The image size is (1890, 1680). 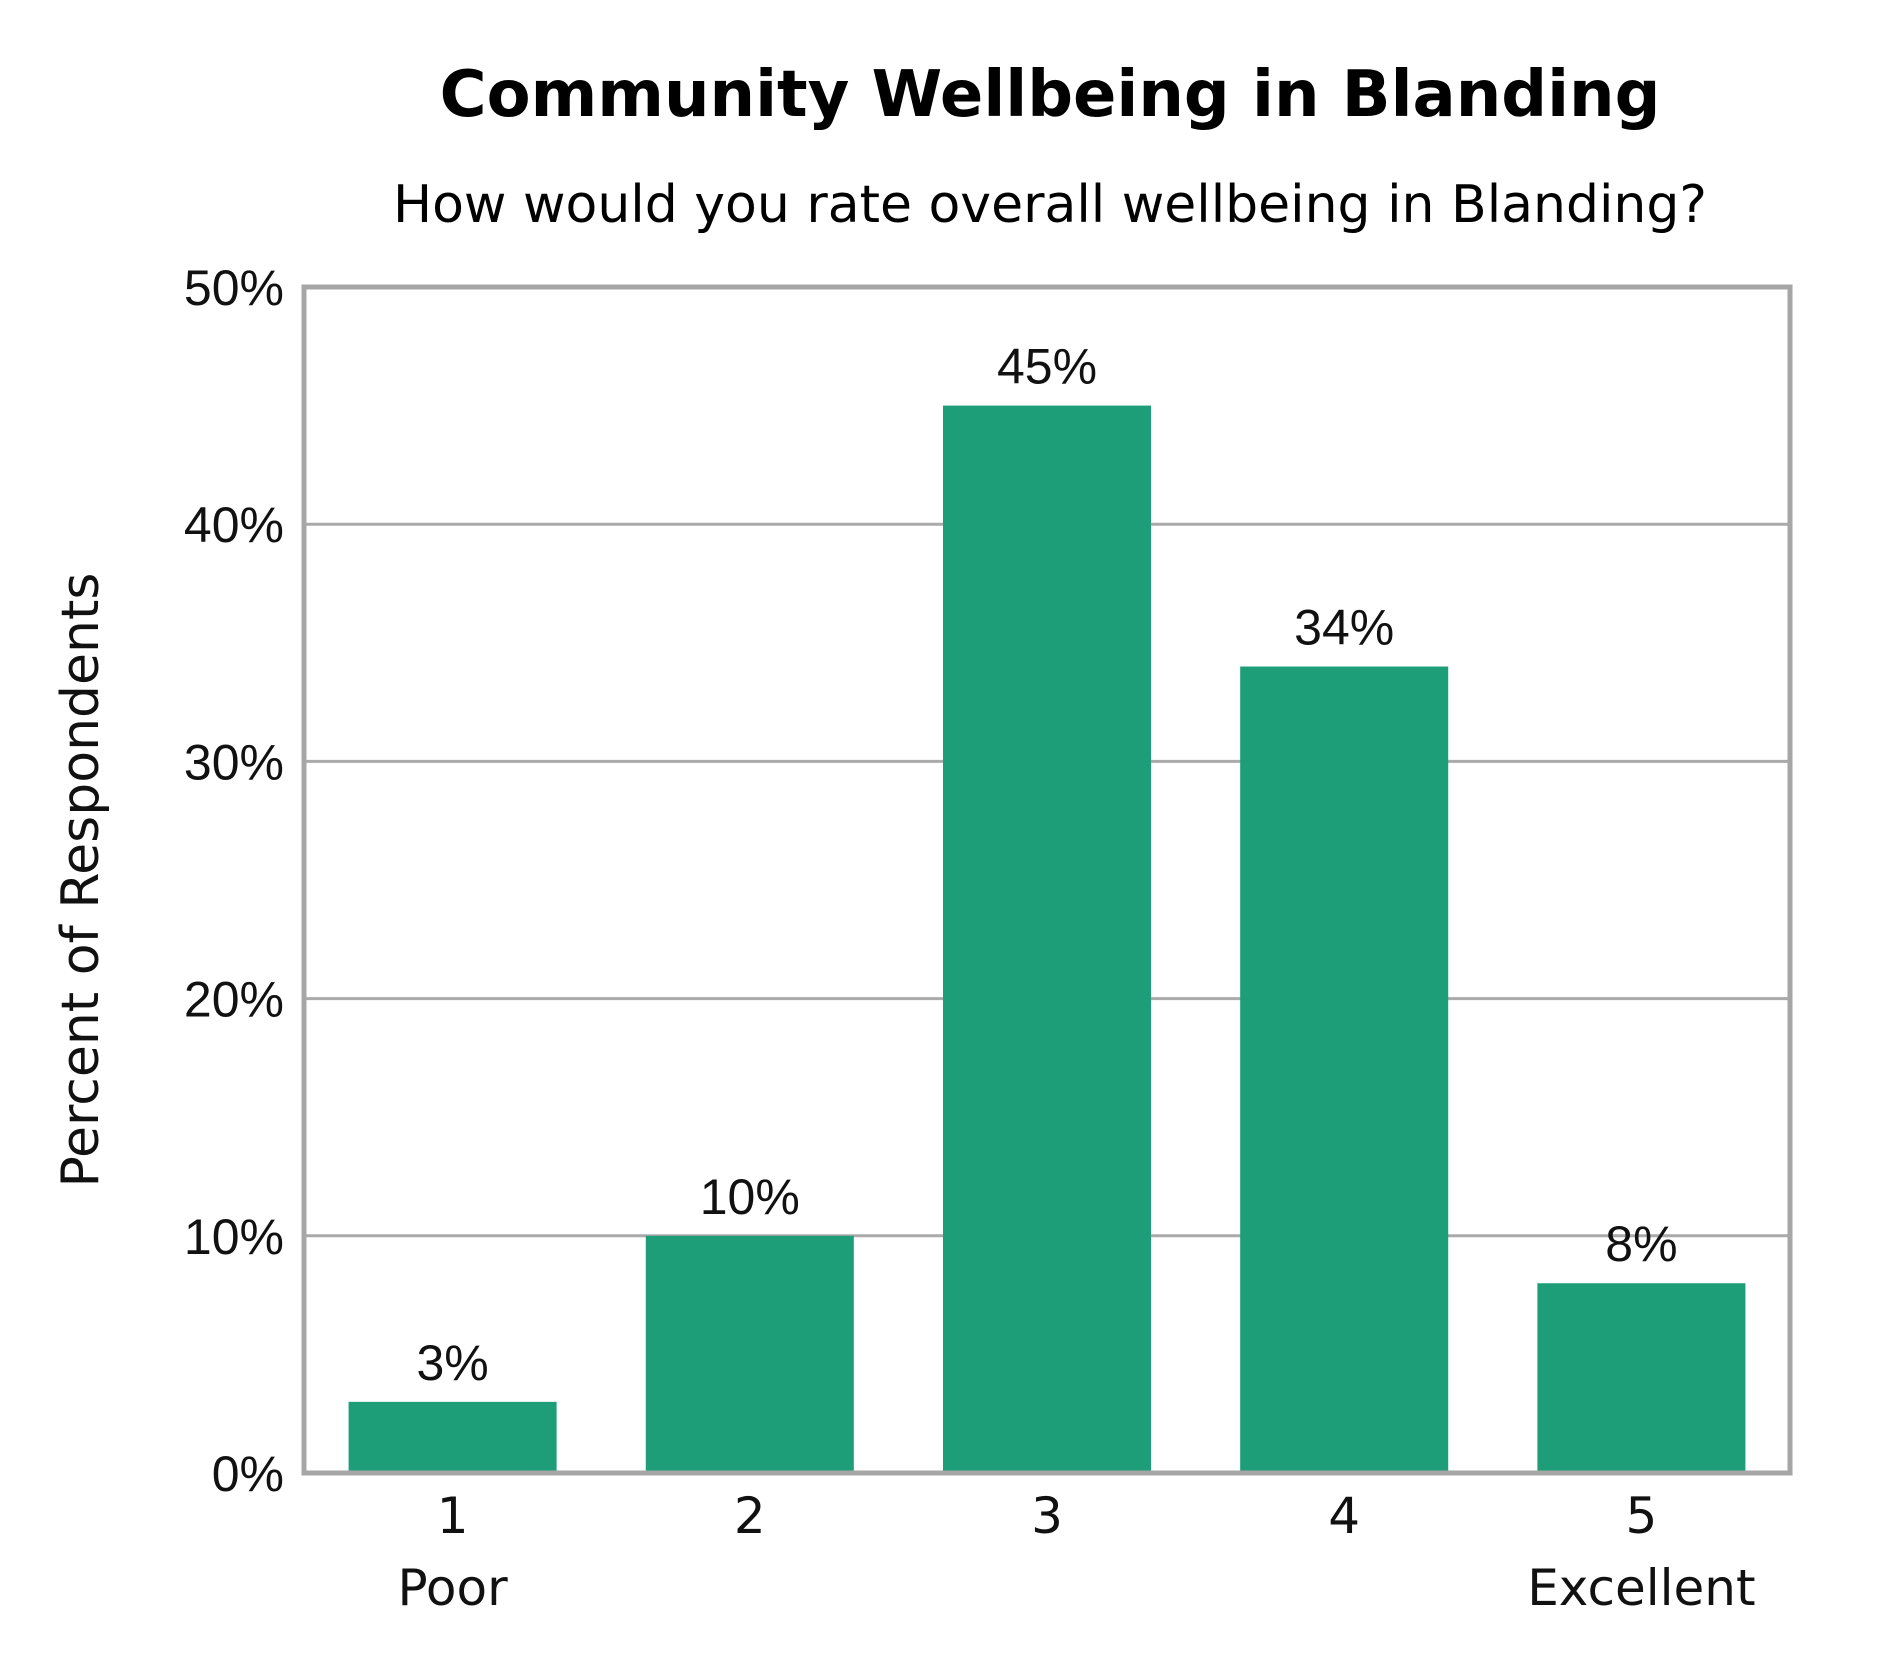 I want to click on chart-title: Community Wellbeing in Blanding, so click(x=1050, y=95).